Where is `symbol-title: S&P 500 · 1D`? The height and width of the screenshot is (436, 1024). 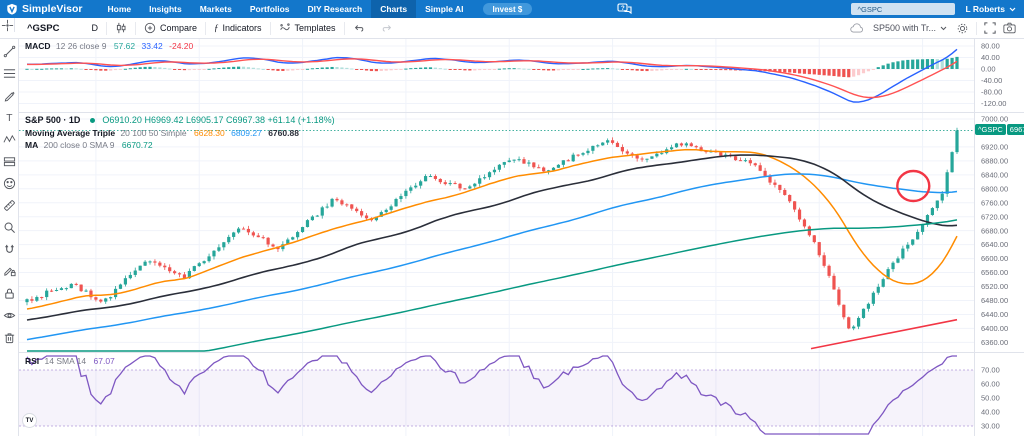 symbol-title: S&P 500 · 1D is located at coordinates (53, 120).